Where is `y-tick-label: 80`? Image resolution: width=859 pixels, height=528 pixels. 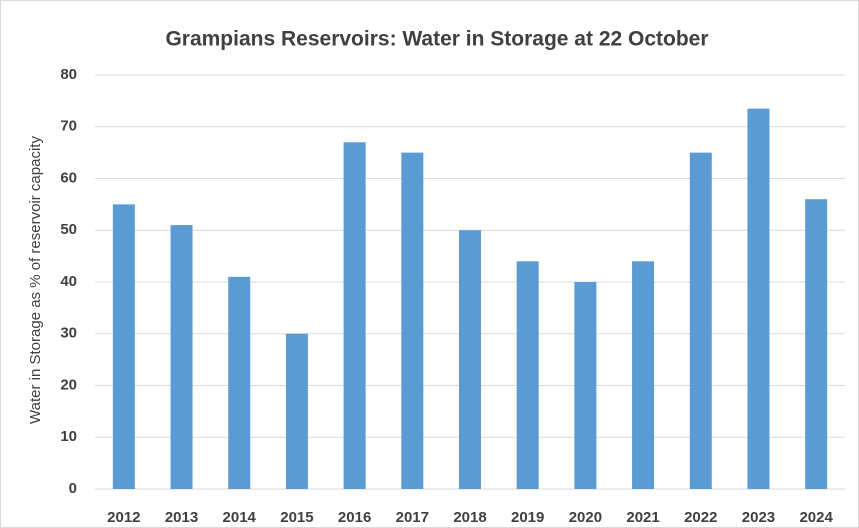
y-tick-label: 80 is located at coordinates (68, 74).